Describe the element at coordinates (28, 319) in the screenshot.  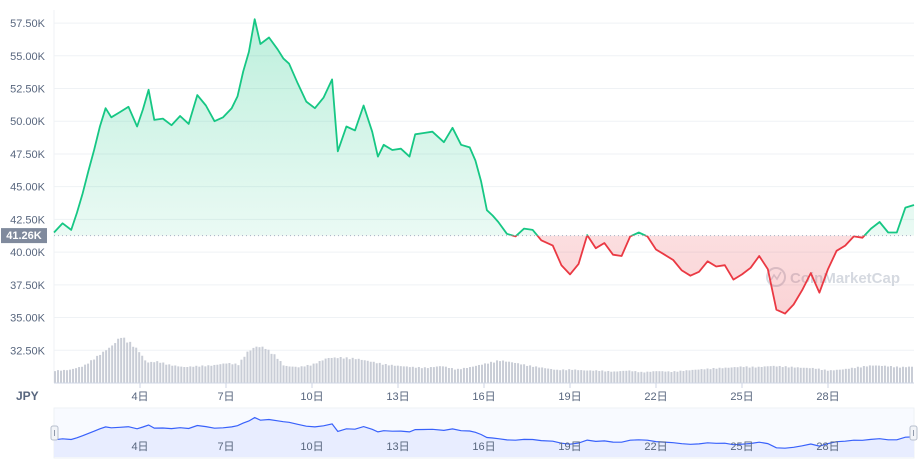
I see `y-tick-label: 35.00K` at that location.